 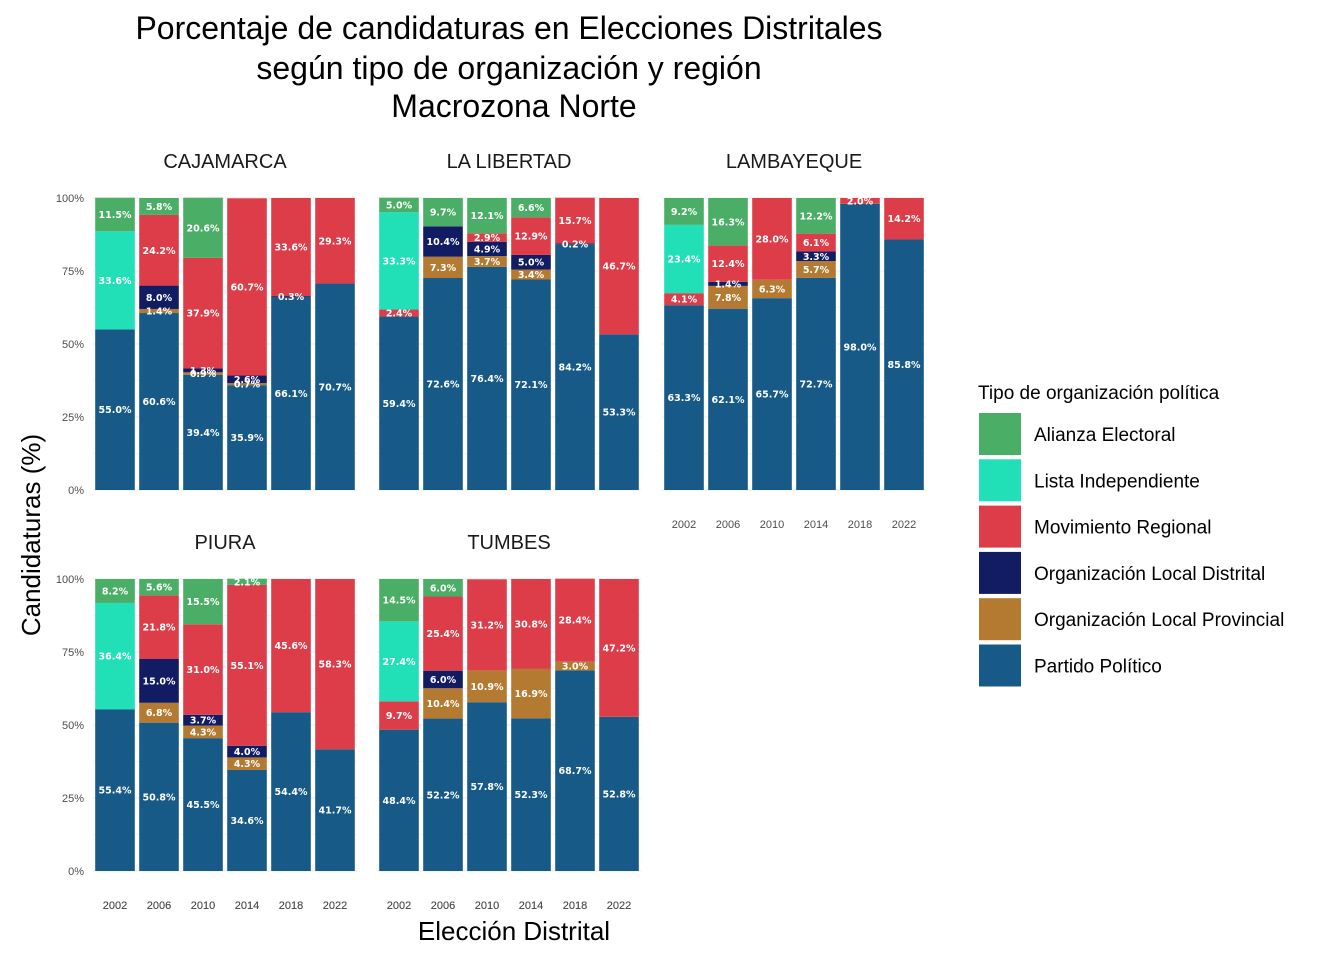 I want to click on data-label-partido-politico-2002: 55.0%, so click(x=115, y=410).